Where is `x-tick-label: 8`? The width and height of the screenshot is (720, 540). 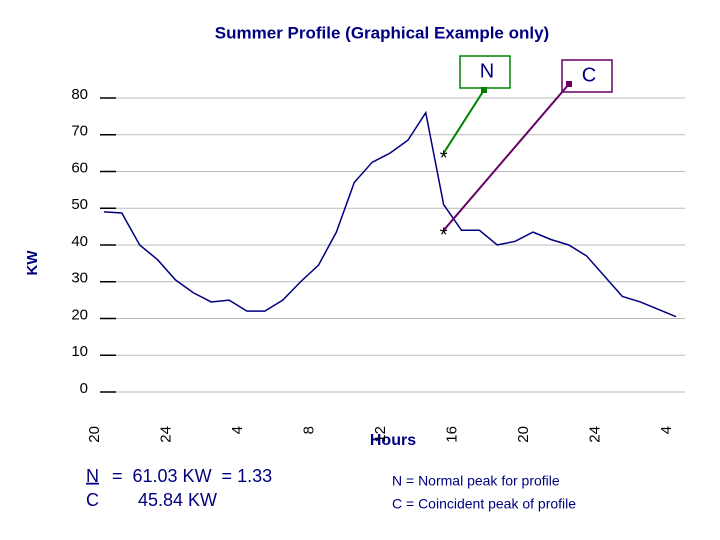 x-tick-label: 8 is located at coordinates (309, 430).